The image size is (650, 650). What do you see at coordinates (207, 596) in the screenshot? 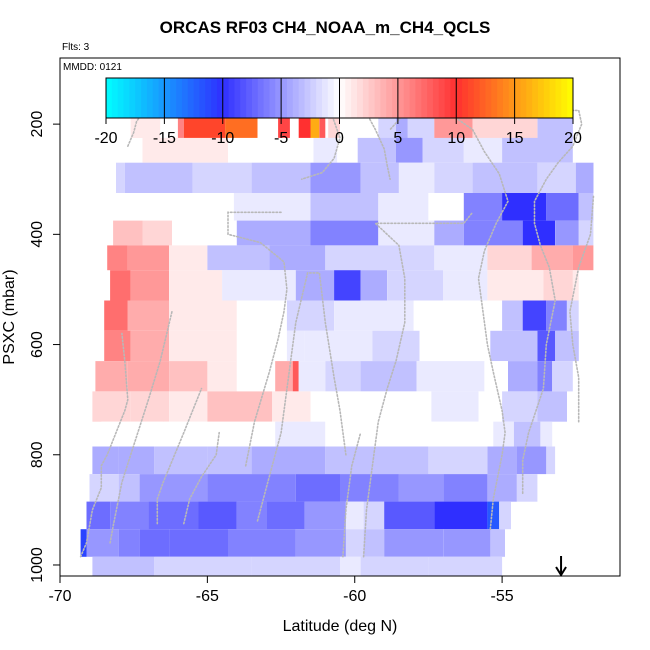
I see `x-tick-label-1: -65` at bounding box center [207, 596].